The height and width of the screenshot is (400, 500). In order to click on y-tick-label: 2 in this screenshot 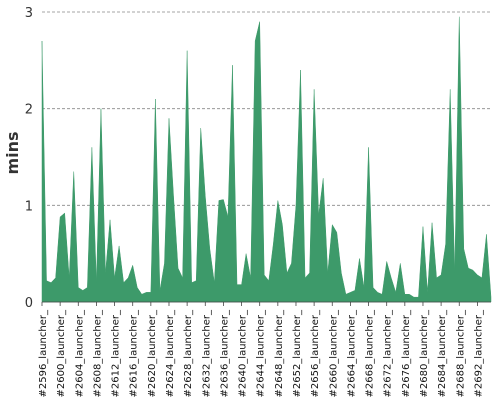, I will do `click(29, 110)`.